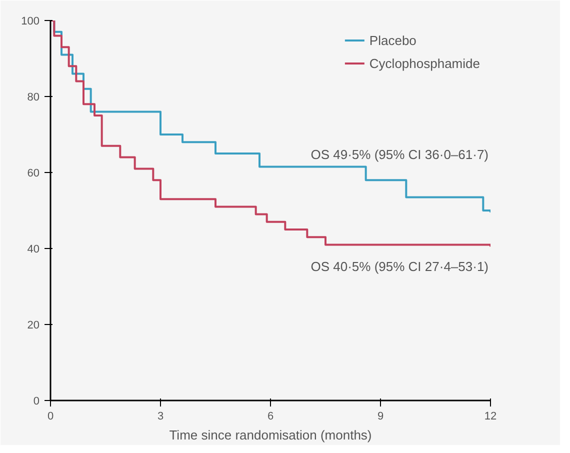  What do you see at coordinates (399, 154) in the screenshot?
I see `annotation: OS 49·5% (95% CI 36·0–61·7)` at bounding box center [399, 154].